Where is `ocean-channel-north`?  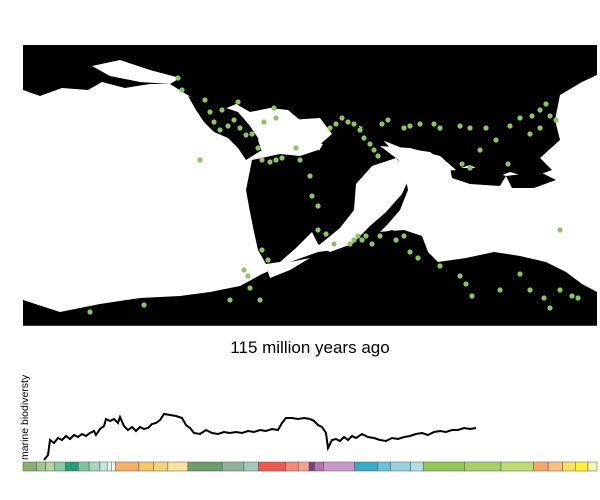 ocean-channel-north is located at coordinates (418, 159).